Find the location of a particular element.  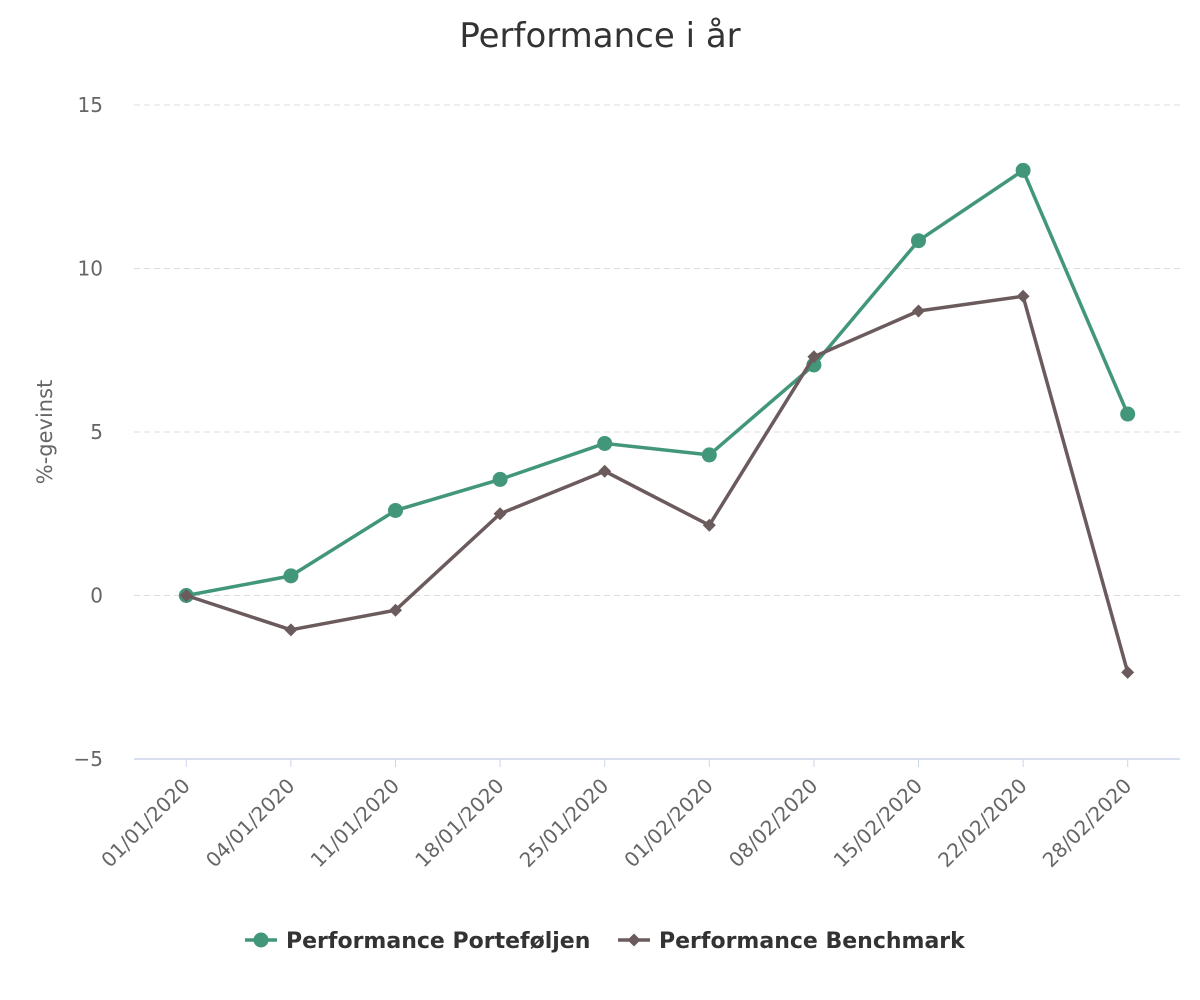

y-tick-label: 5 is located at coordinates (96, 432).